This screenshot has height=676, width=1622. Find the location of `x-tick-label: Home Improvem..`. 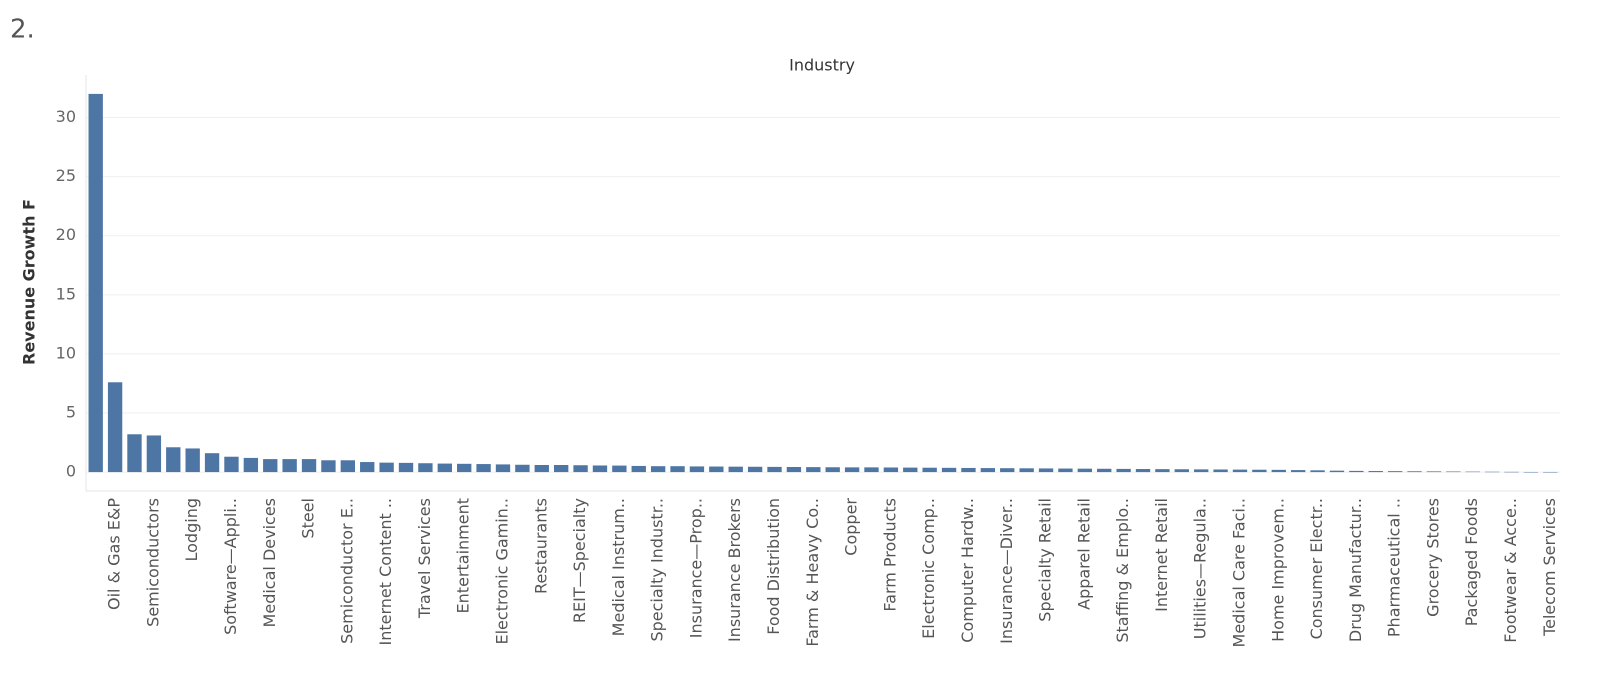

x-tick-label: Home Improvem.. is located at coordinates (1277, 570).